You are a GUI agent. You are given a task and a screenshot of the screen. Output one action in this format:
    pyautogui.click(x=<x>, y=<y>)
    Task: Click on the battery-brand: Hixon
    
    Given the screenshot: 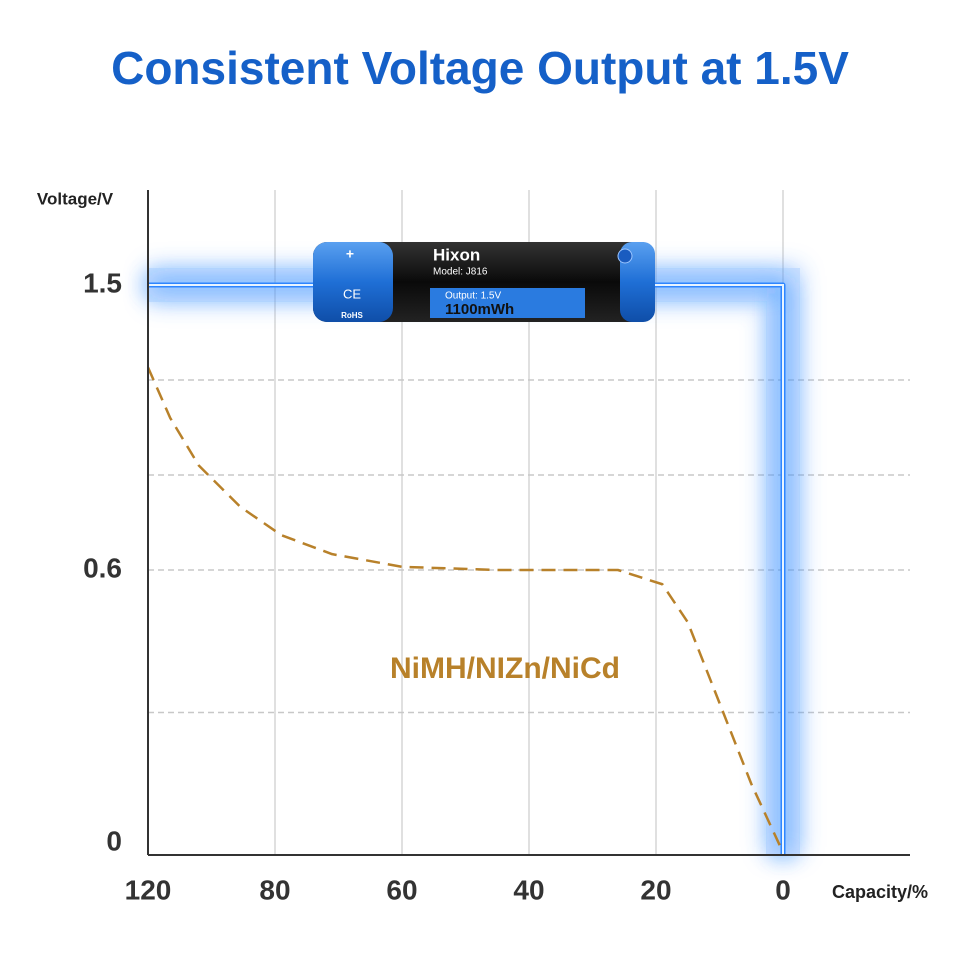 What is the action you would take?
    pyautogui.click(x=456, y=254)
    